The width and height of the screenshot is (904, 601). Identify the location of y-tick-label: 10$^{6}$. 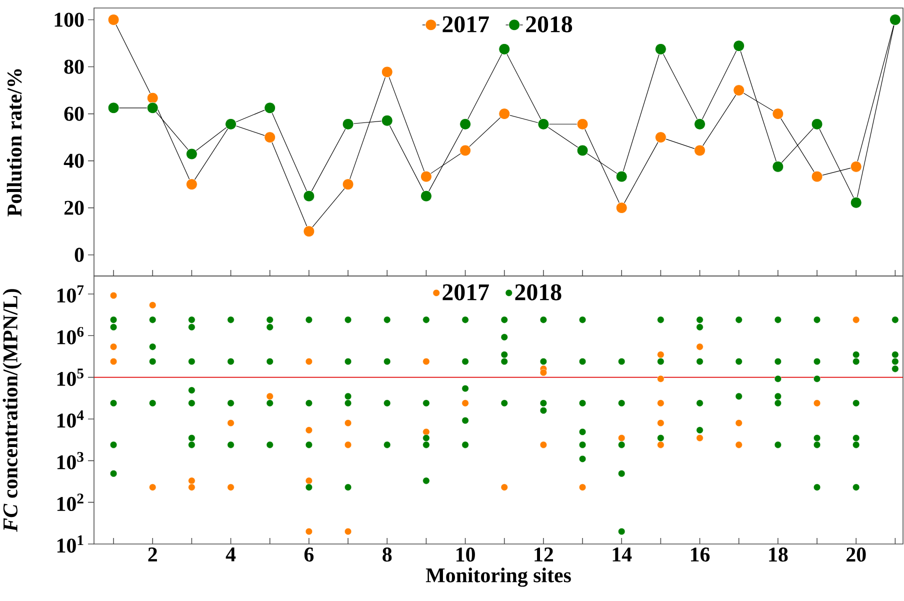
(70, 335).